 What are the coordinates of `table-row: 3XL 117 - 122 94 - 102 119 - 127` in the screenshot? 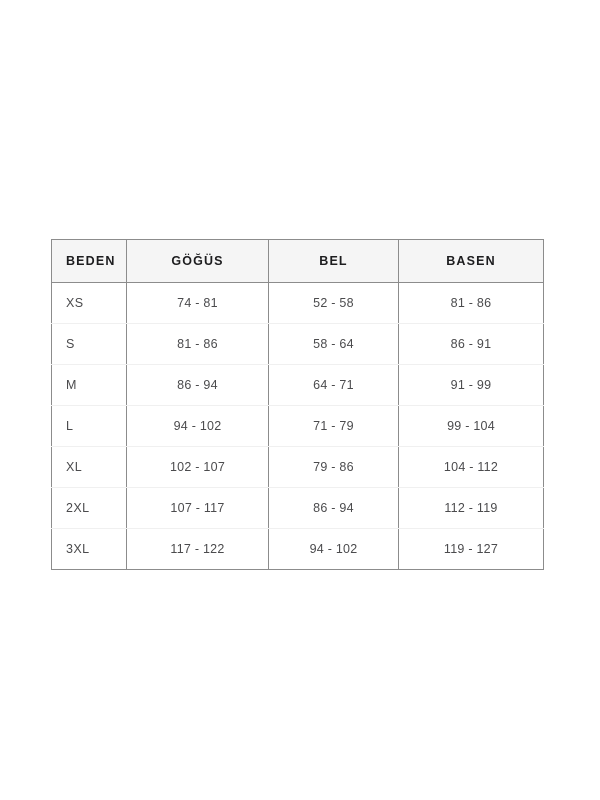 It's located at (297, 549).